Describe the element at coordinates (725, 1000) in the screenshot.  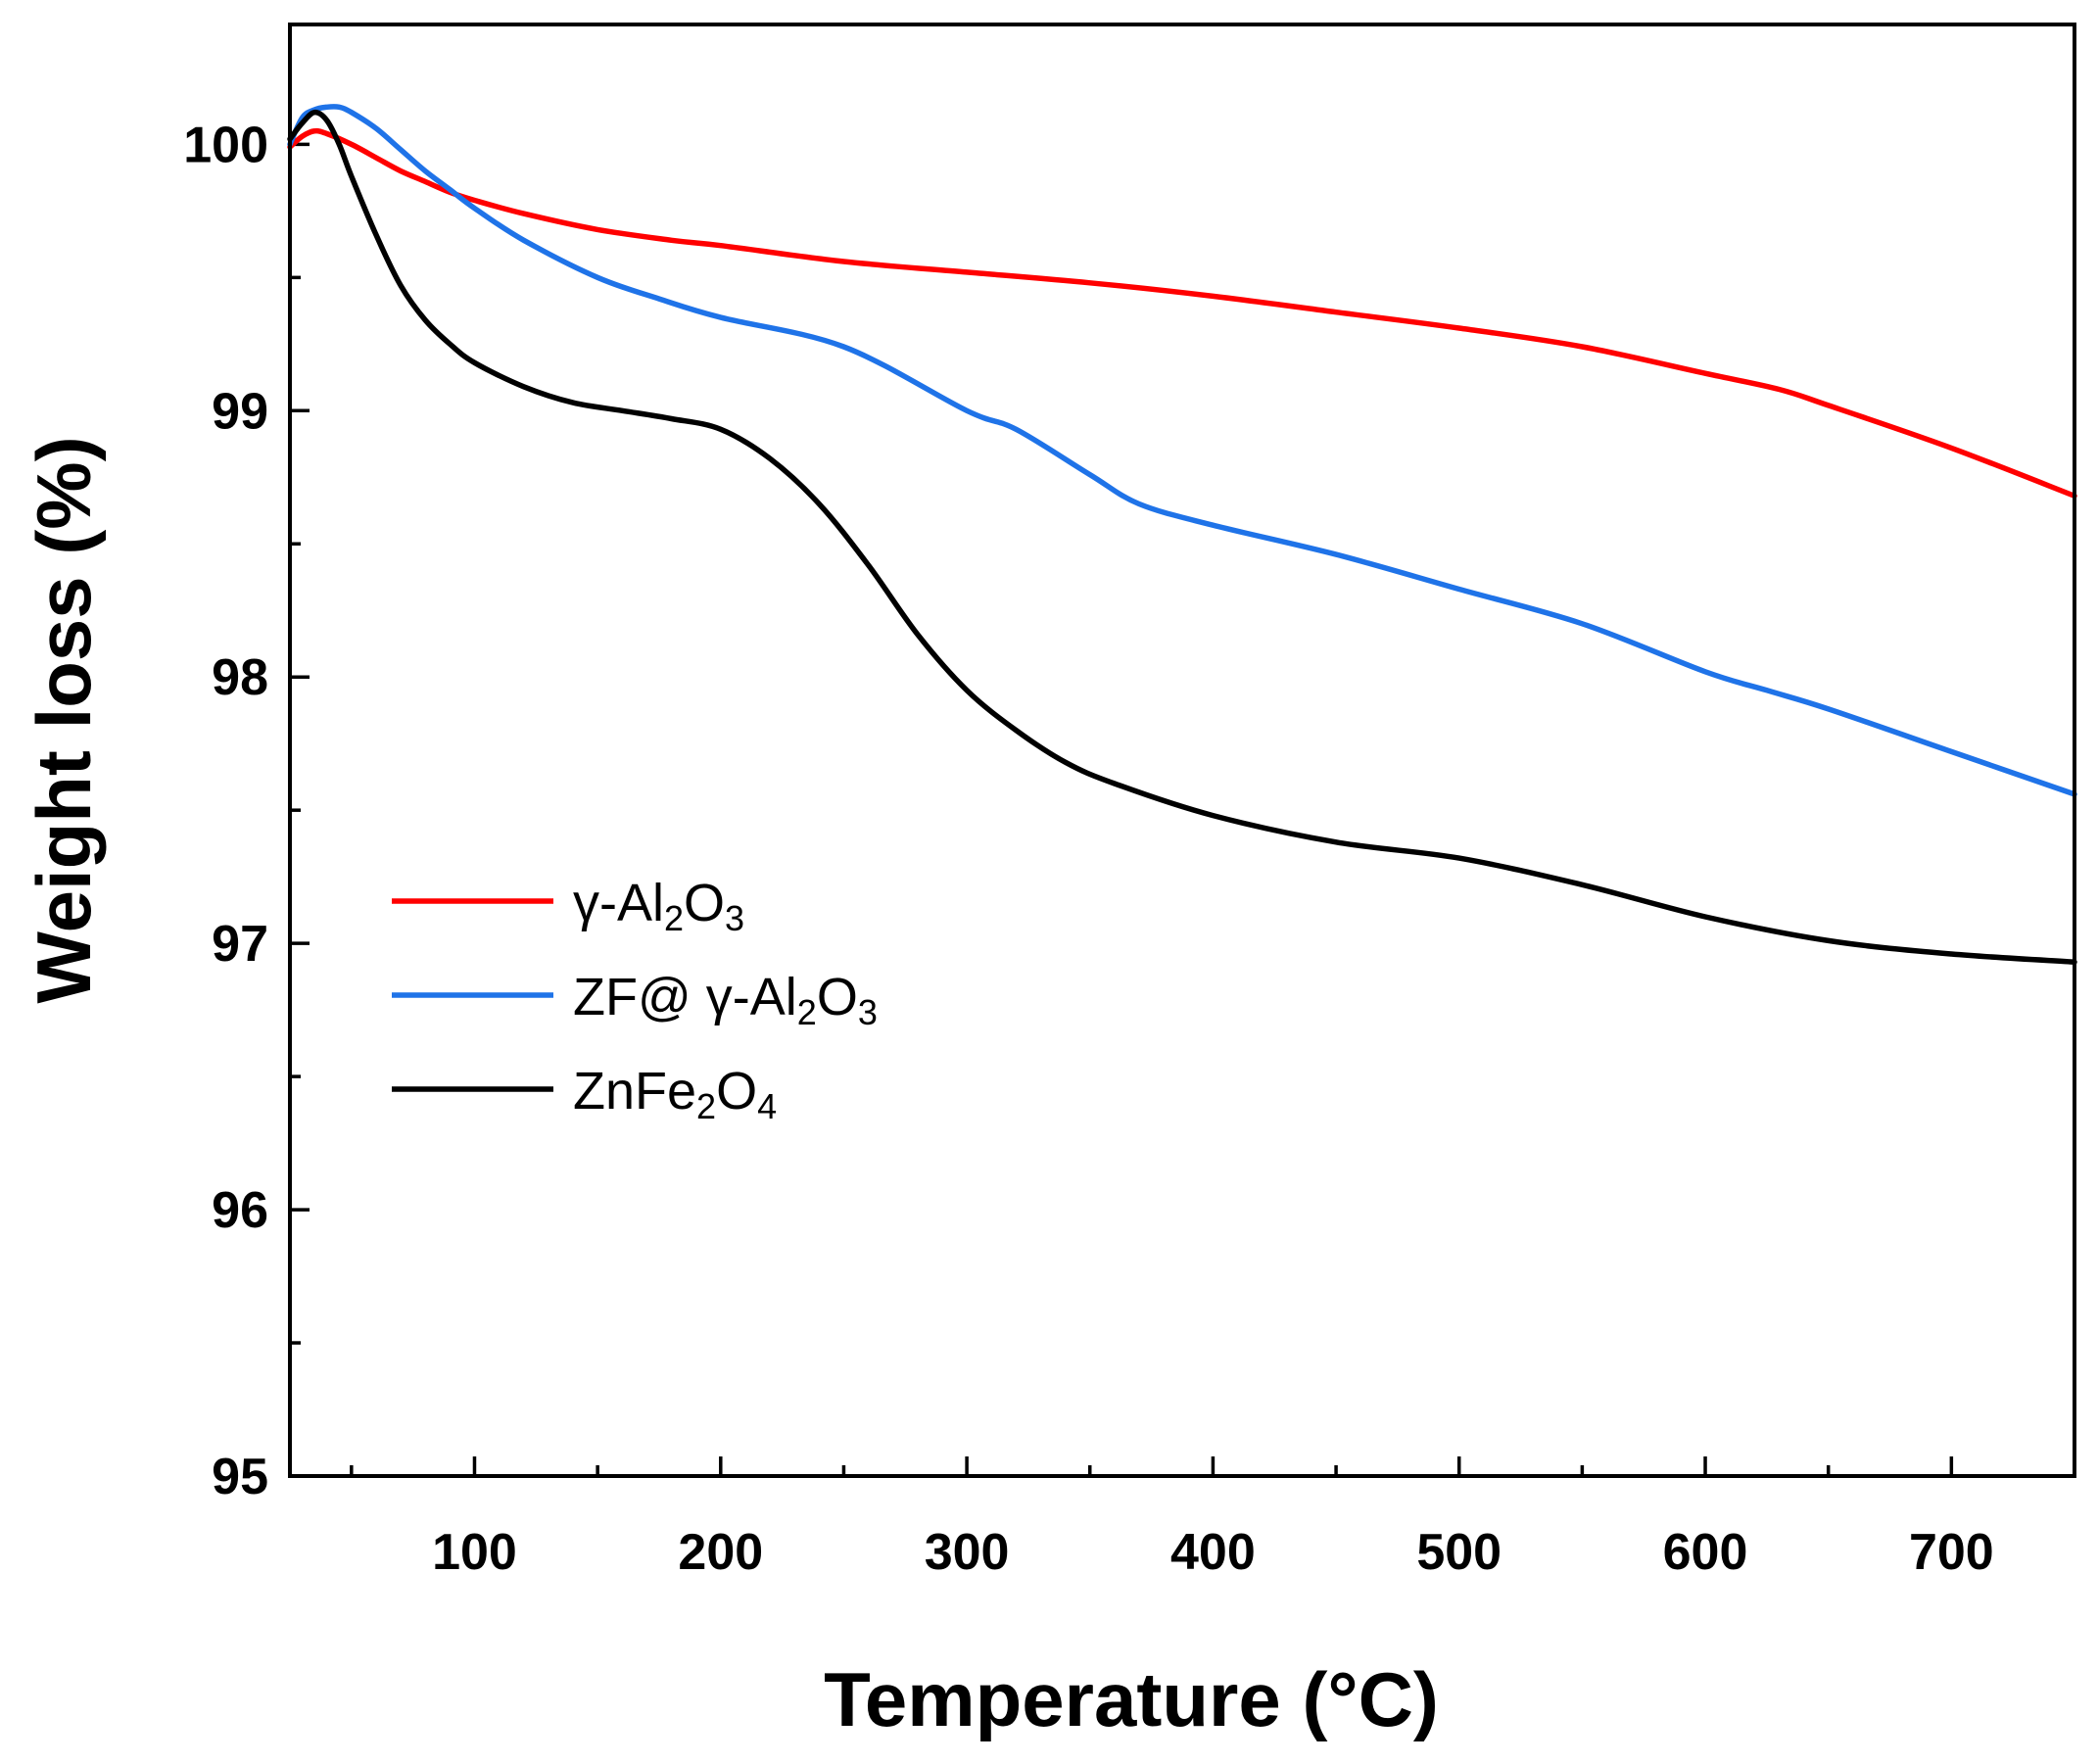
I see `legend-label-zf-gamma-al2o3: ZF@ γ-Al2O3` at that location.